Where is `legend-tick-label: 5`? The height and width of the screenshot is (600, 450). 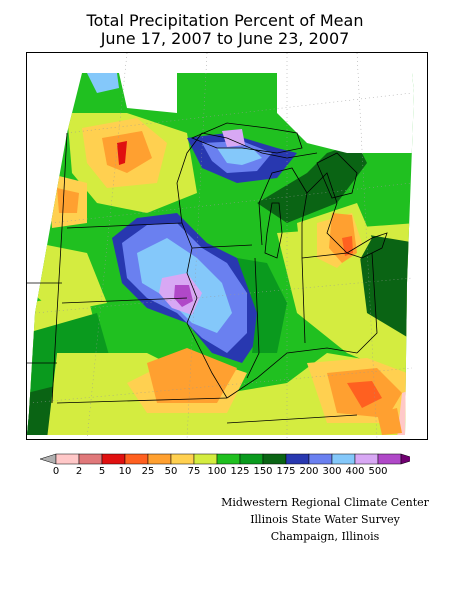
legend-tick-label: 5 is located at coordinates (102, 471).